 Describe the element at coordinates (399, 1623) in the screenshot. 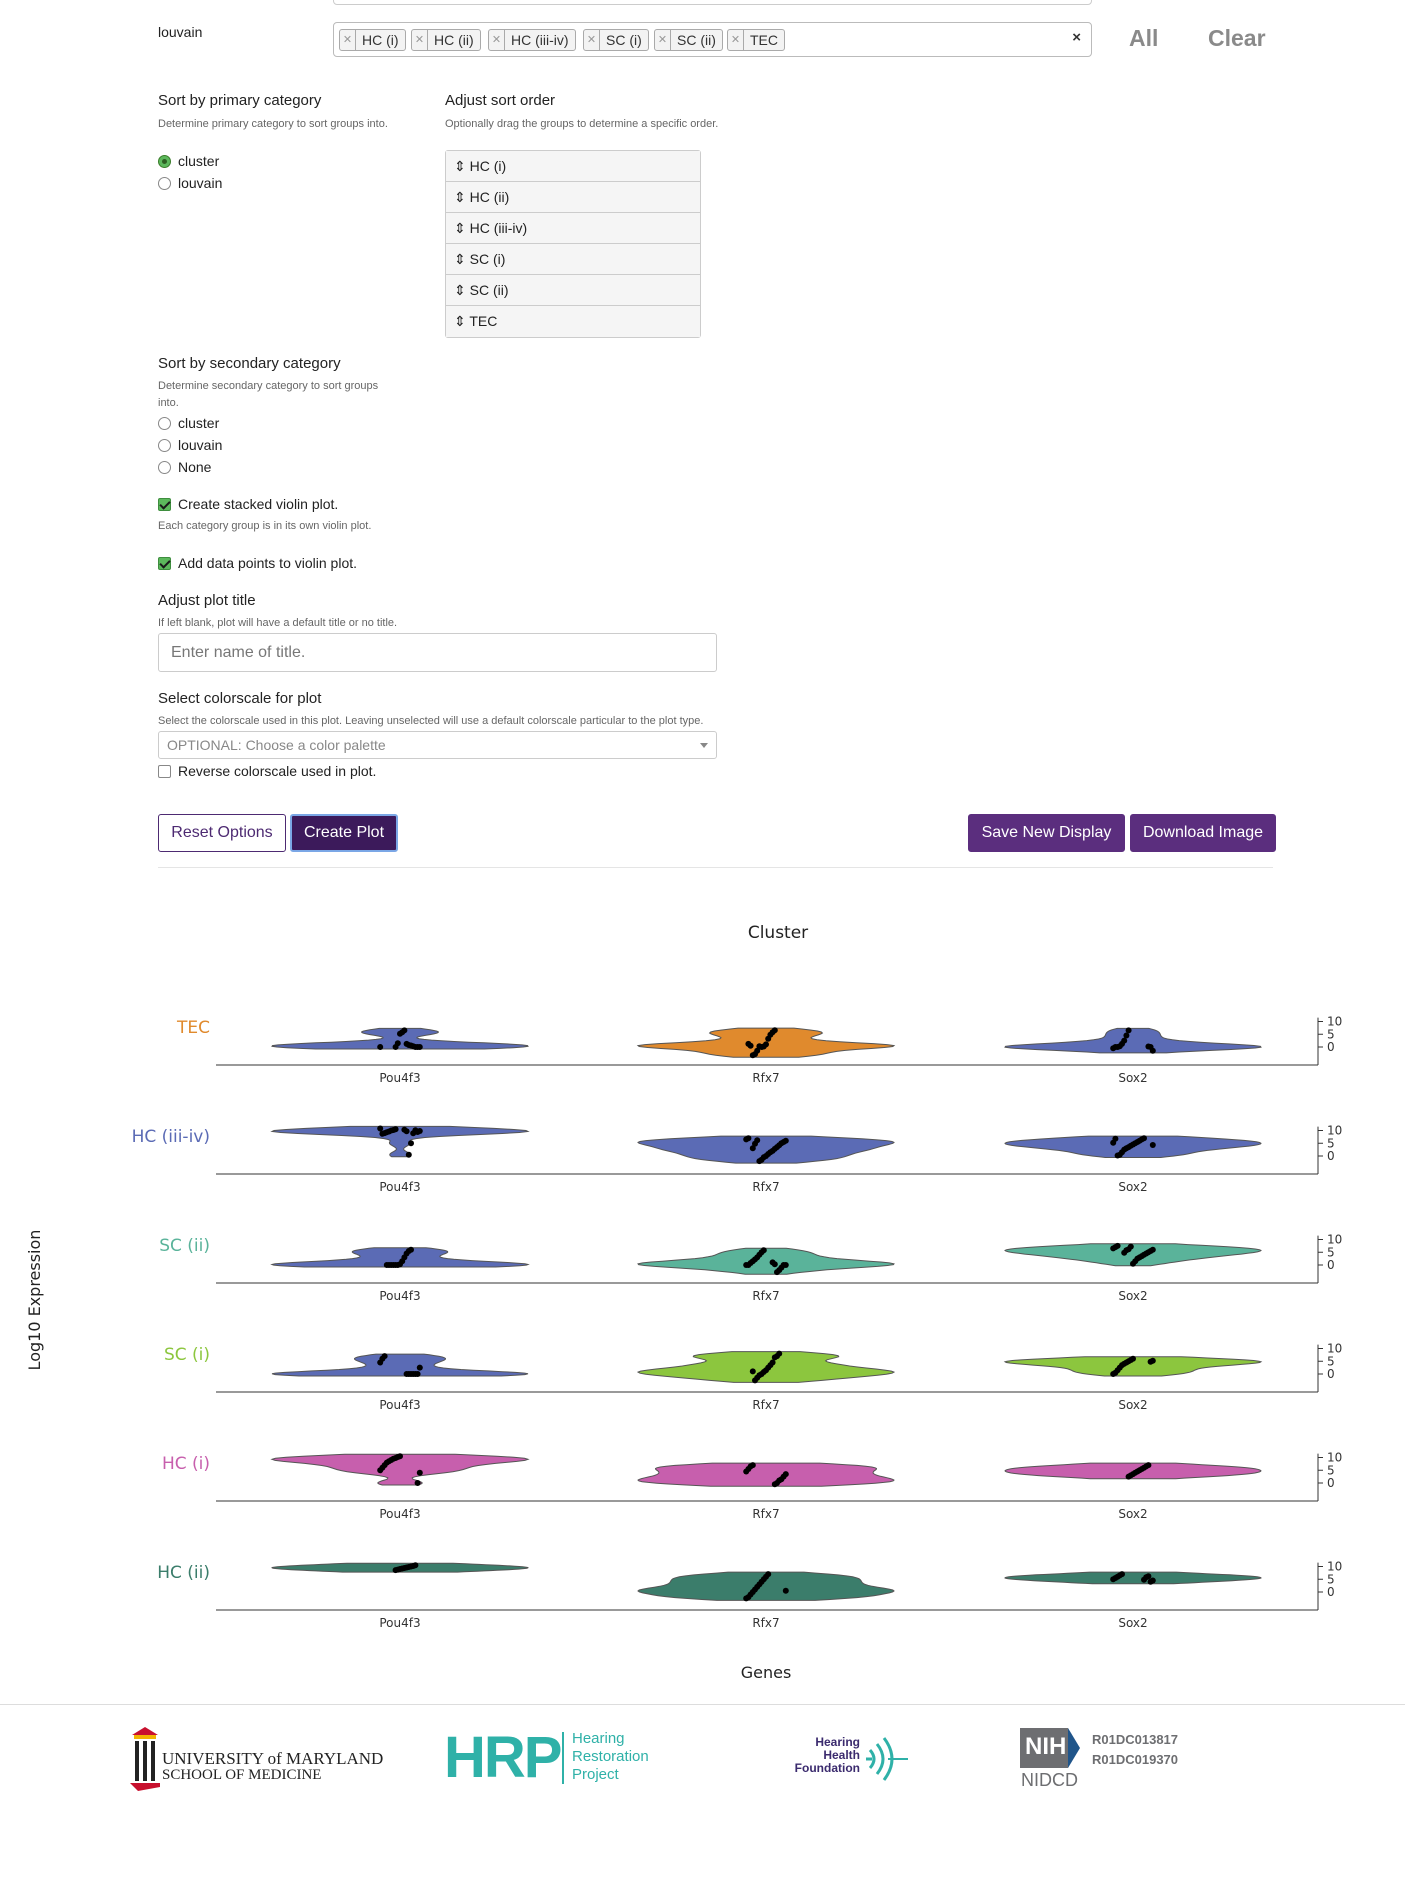

I see `gene-tick-label: Pou4f3` at that location.